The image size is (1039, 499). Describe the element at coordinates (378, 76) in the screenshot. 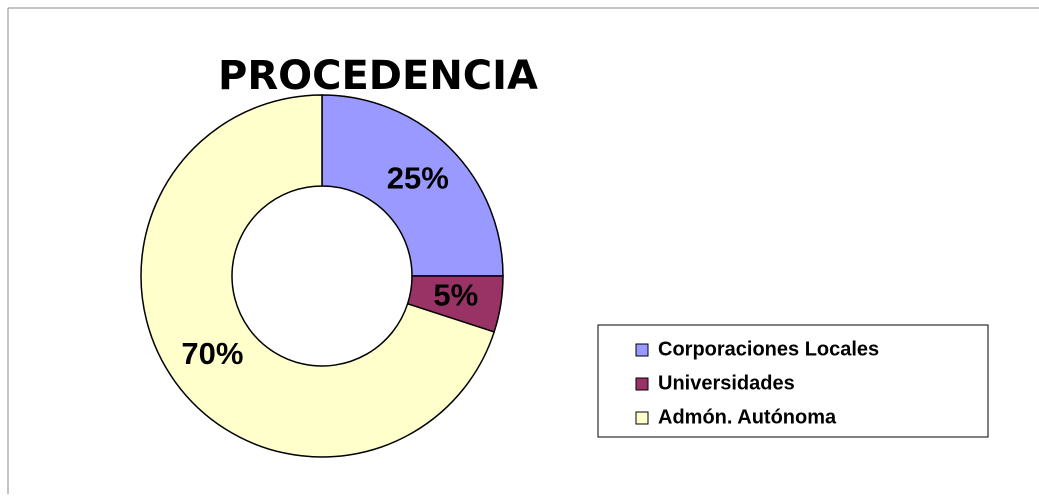

I see `chart-title: PROCEDENCIA` at that location.